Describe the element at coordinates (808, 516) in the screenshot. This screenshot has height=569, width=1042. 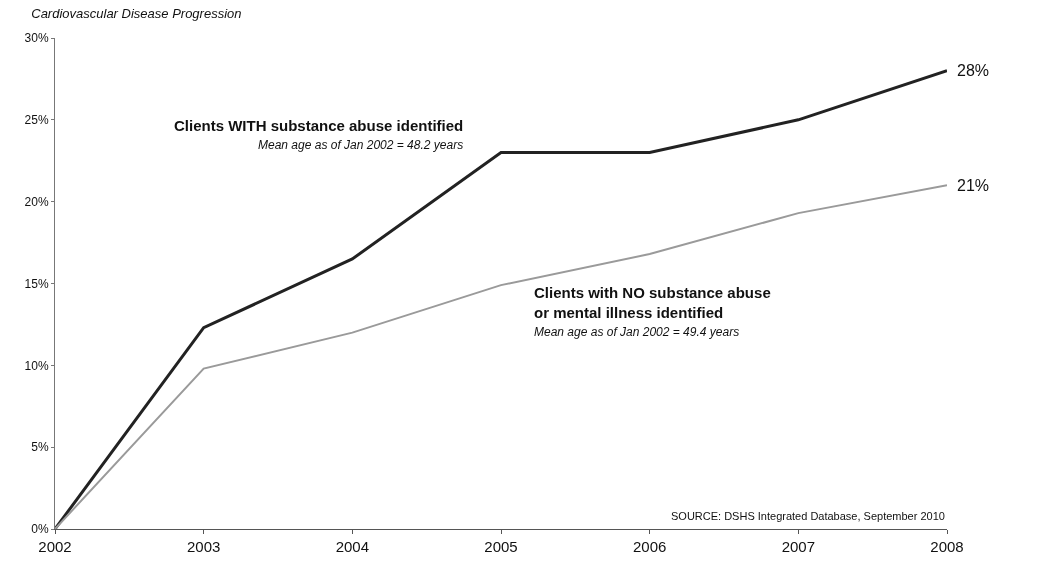
I see `annotation: SOURCE: DSHS Integrated Database, September 2010` at that location.